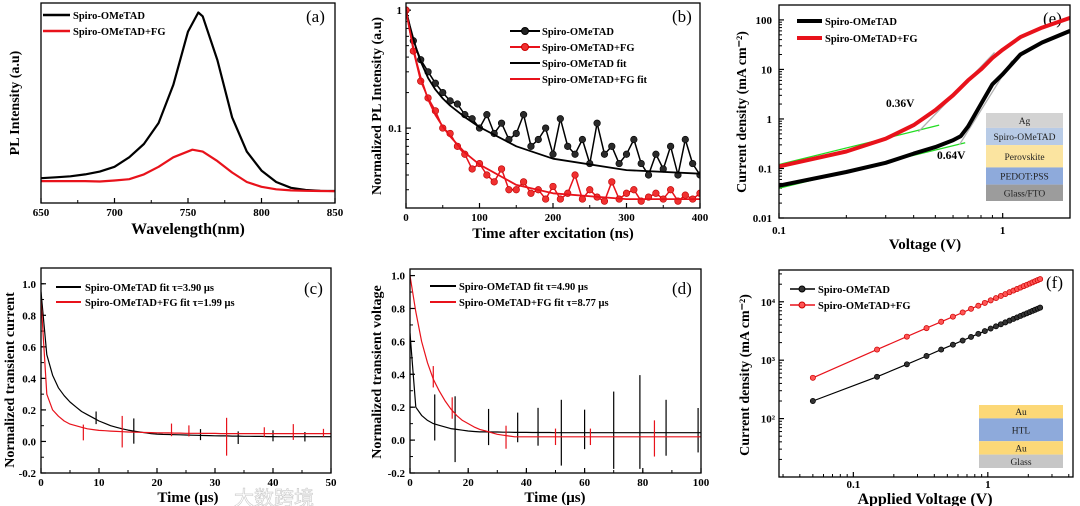 The height and width of the screenshot is (506, 1080). Describe the element at coordinates (377, 106) in the screenshot. I see `panel-b-ylabel: Normalized PL Intensity (a.u)` at that location.